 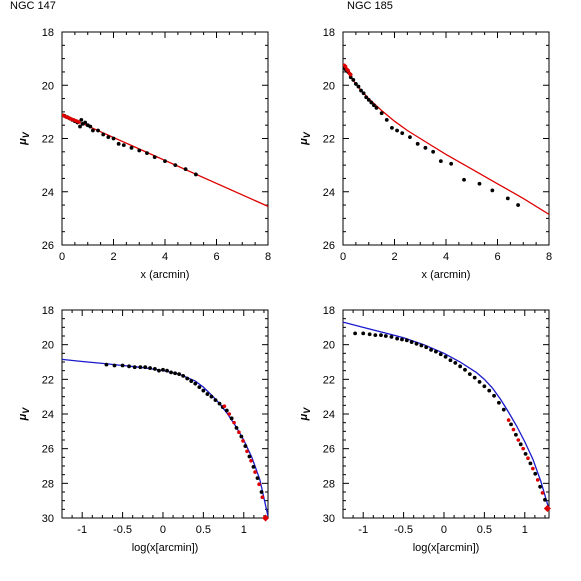 What do you see at coordinates (268, 257) in the screenshot?
I see `x-tick-label: 8` at bounding box center [268, 257].